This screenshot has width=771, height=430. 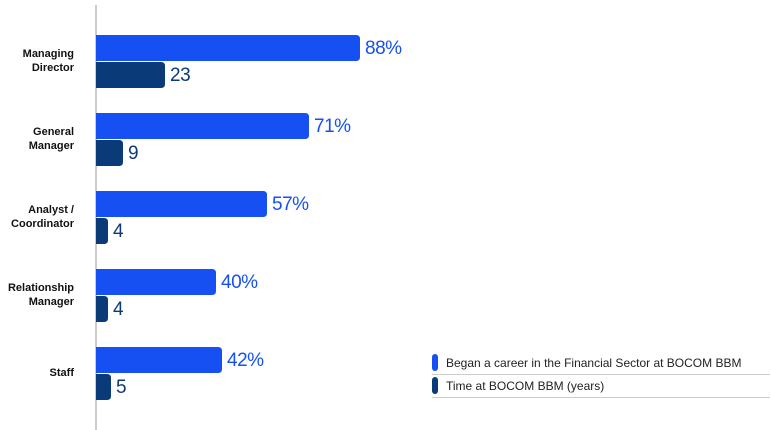 I want to click on category-label: Analyst / Coordinator, so click(x=42, y=217).